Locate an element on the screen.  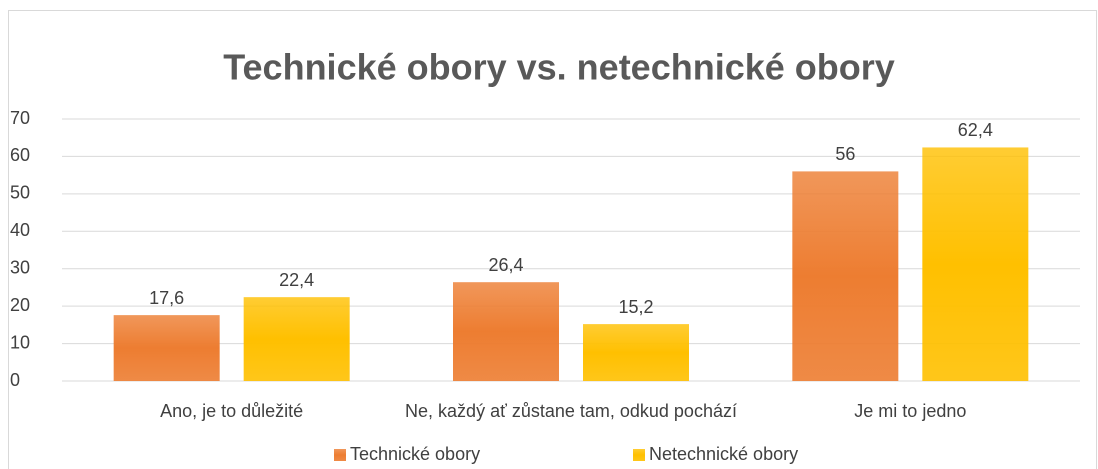
data-label: 26,4 is located at coordinates (505, 265).